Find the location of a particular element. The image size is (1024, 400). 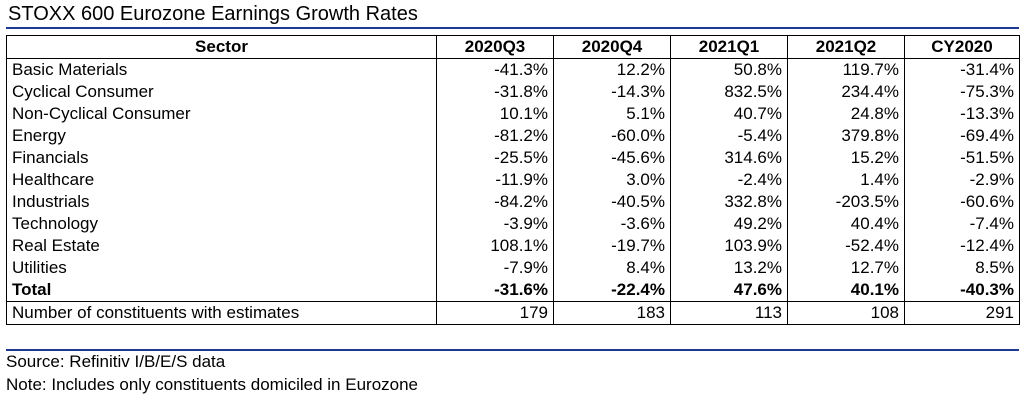

row-value: 291 is located at coordinates (962, 313).